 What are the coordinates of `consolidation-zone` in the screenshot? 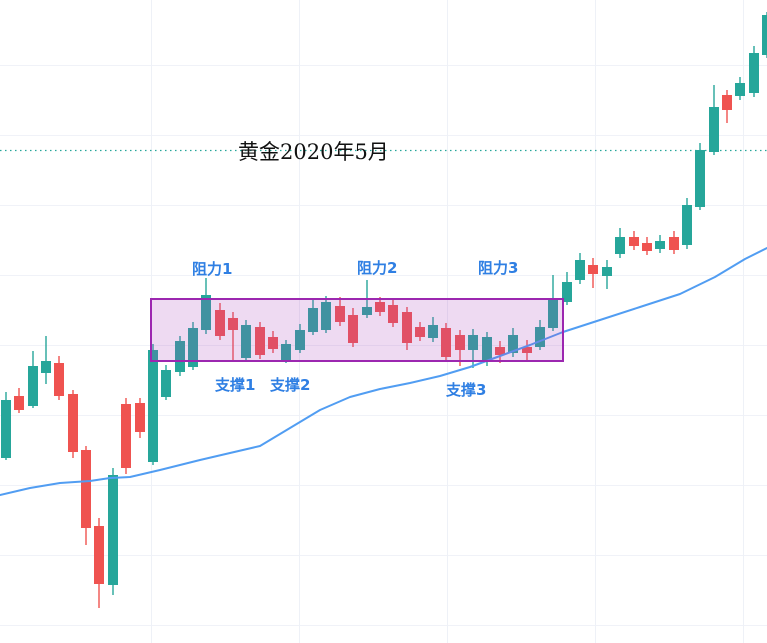 It's located at (357, 330).